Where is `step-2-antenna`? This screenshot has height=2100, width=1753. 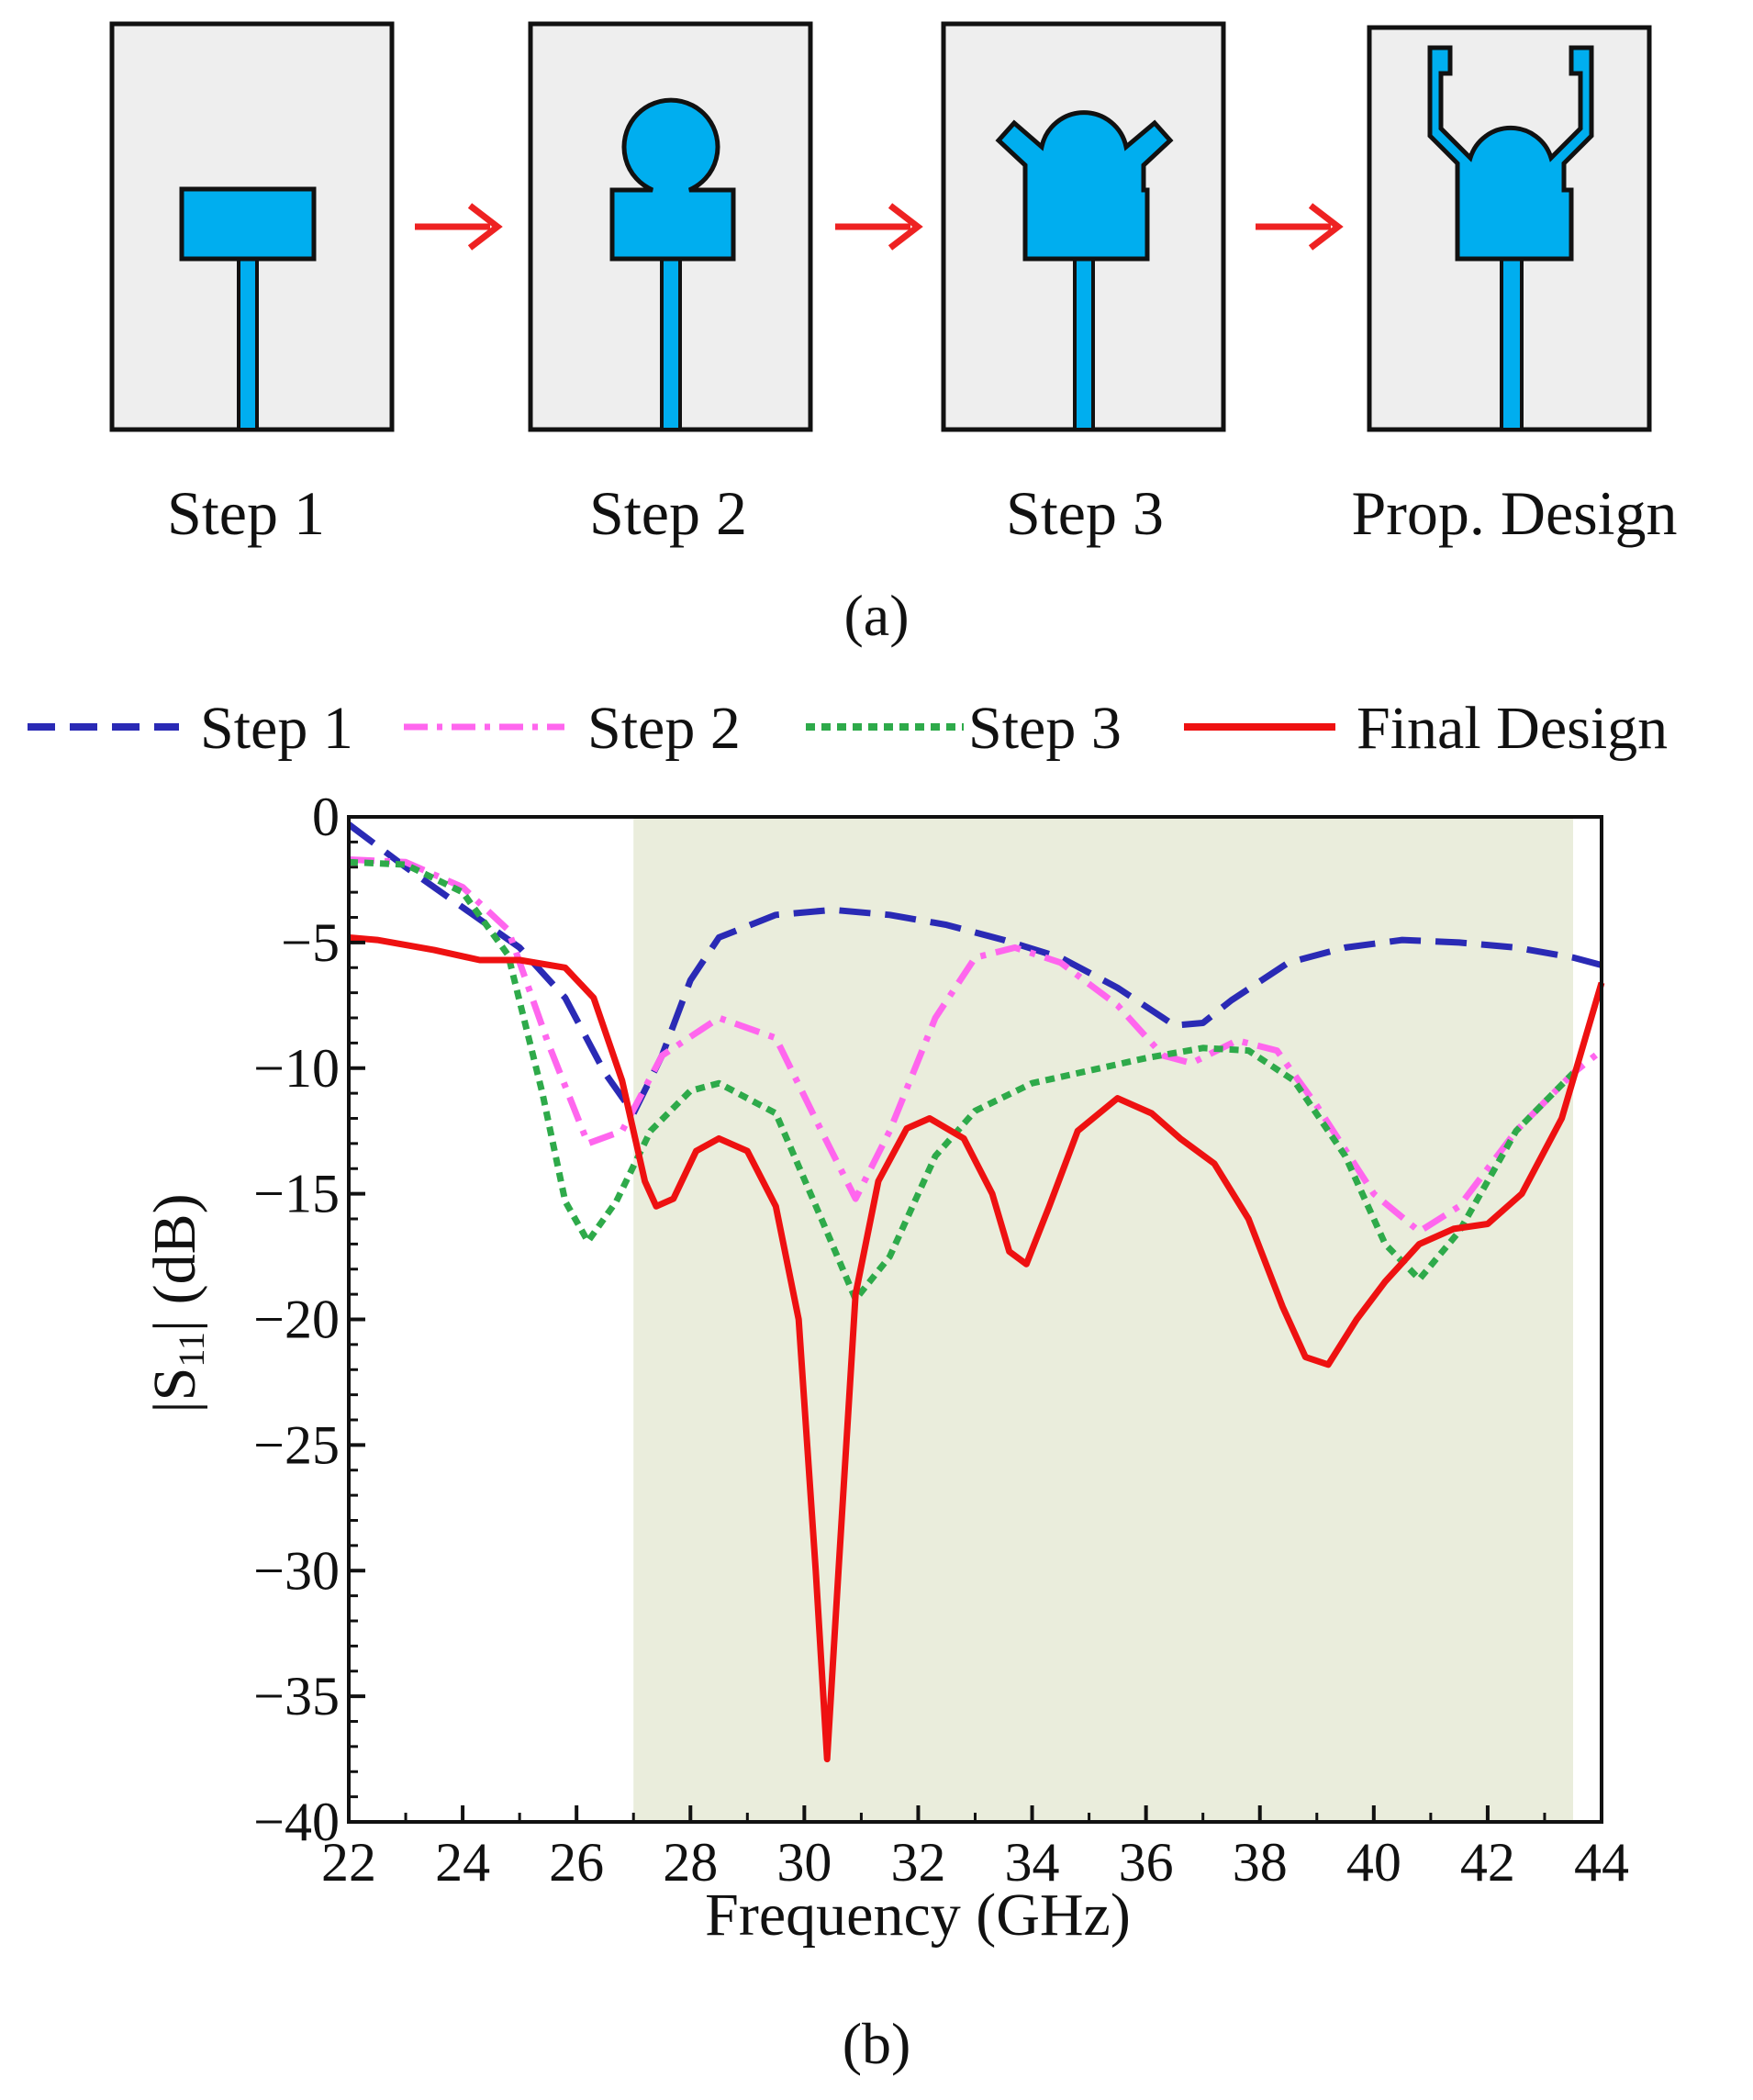 step-2-antenna is located at coordinates (670, 226).